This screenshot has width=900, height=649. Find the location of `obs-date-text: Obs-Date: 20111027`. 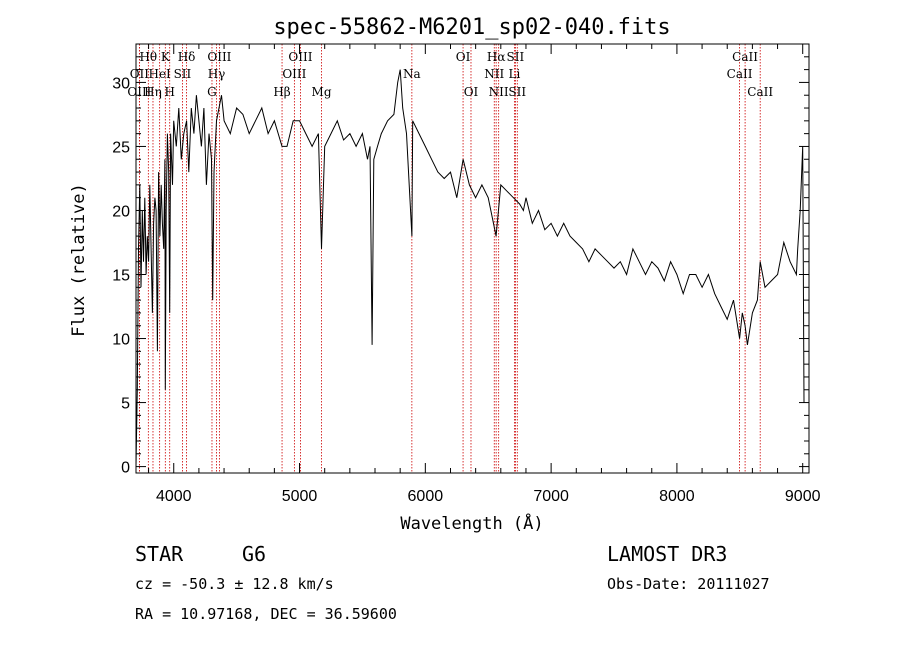

obs-date-text: Obs-Date: 20111027 is located at coordinates (688, 584).